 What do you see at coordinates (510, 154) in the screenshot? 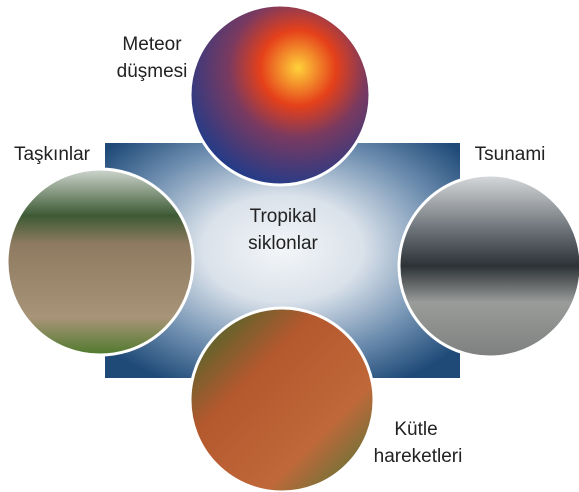
I see `node-label: Tsunami` at bounding box center [510, 154].